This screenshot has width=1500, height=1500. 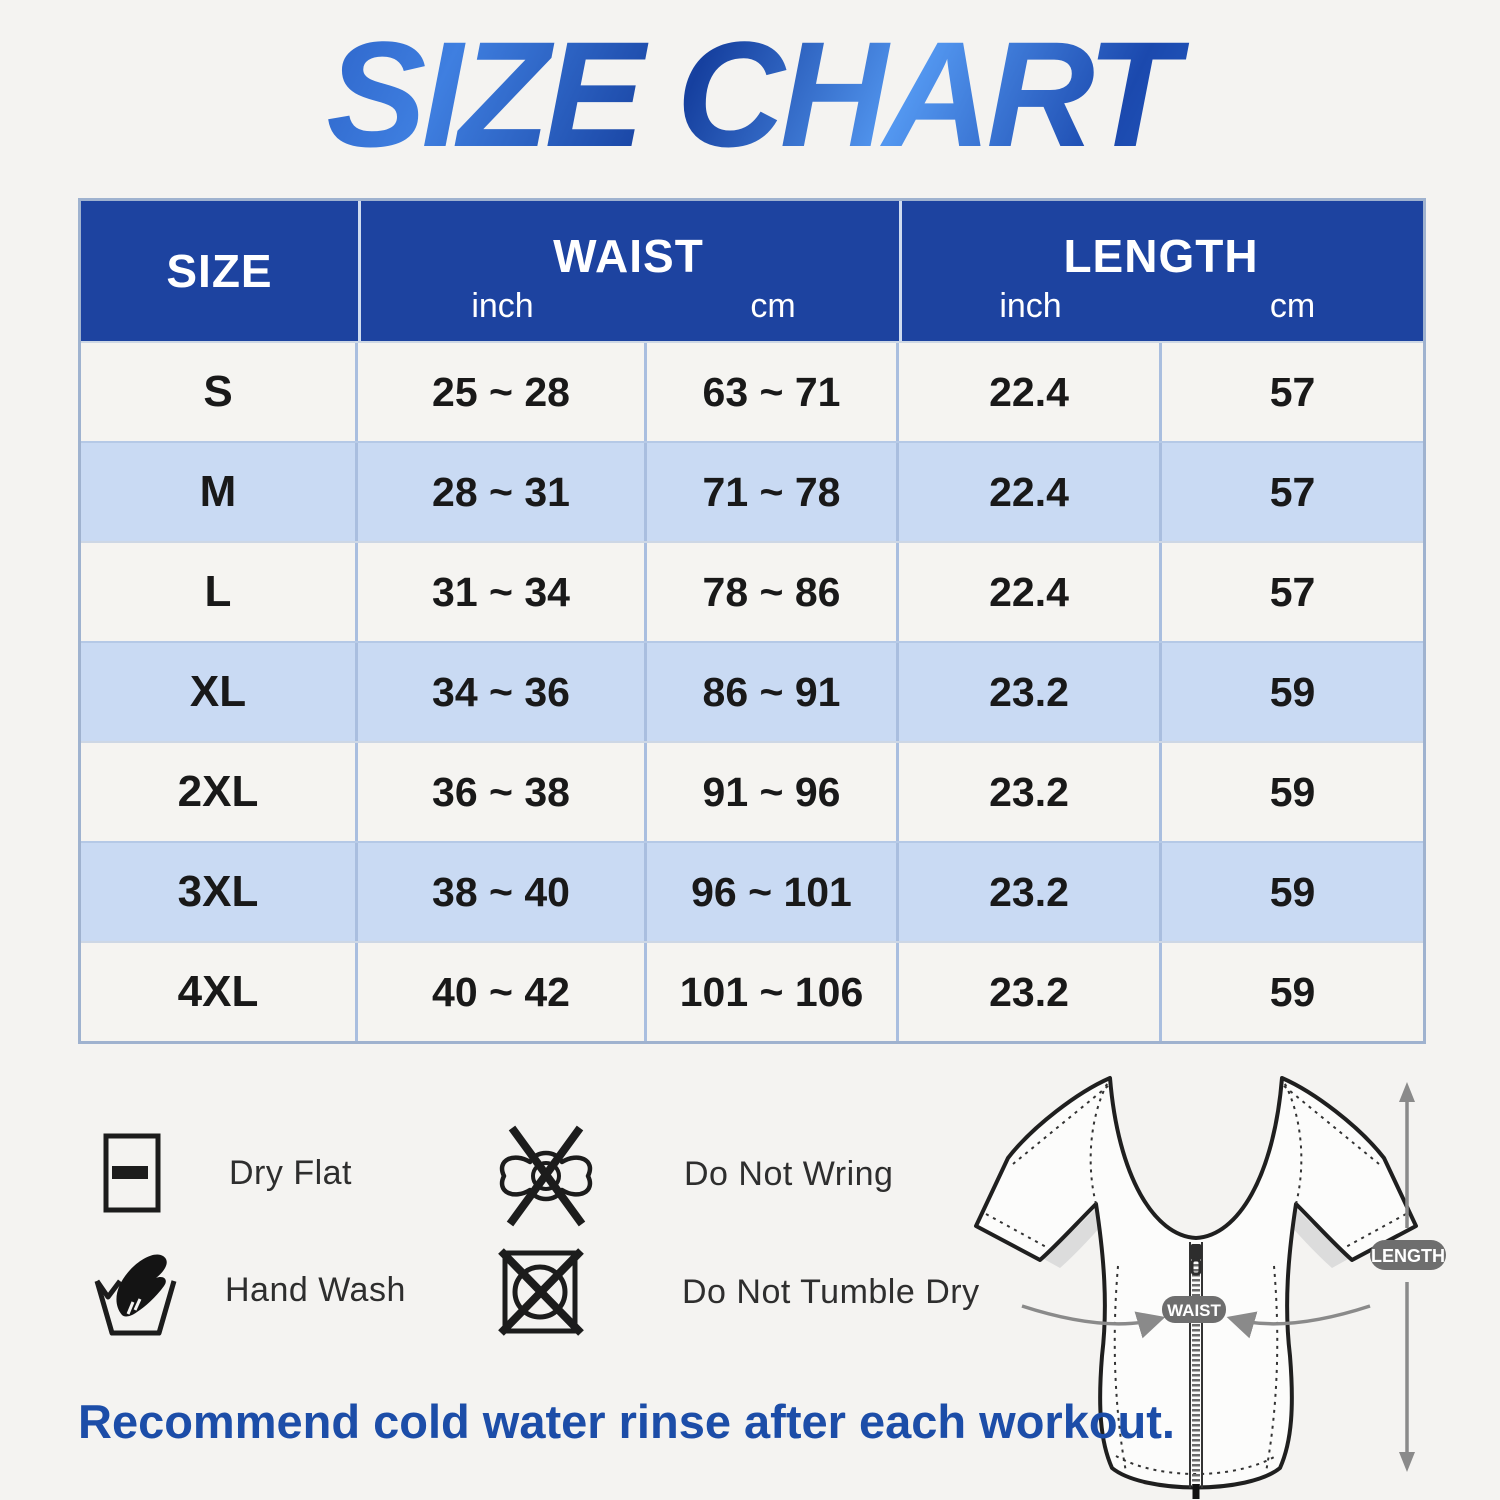 I want to click on size-label-cell: 2XL, so click(x=219, y=792).